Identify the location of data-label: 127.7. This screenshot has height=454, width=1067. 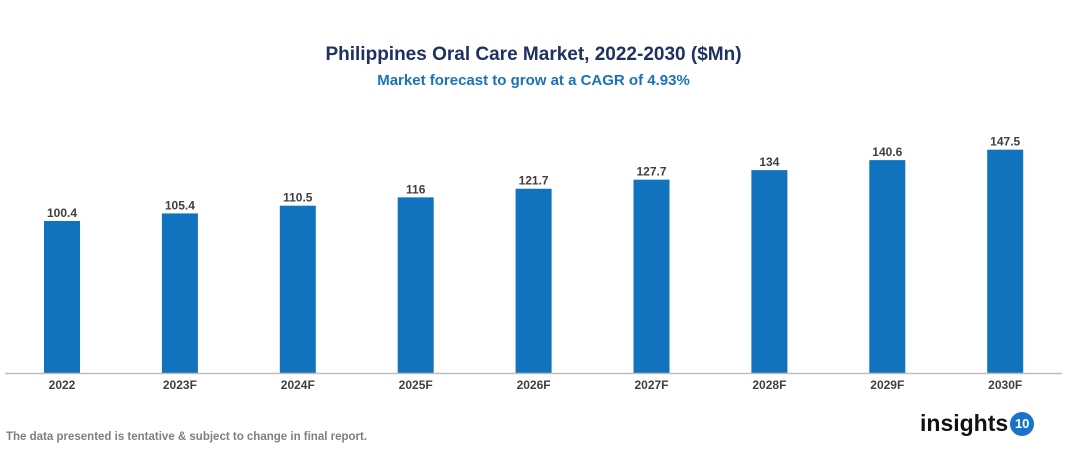
(651, 172).